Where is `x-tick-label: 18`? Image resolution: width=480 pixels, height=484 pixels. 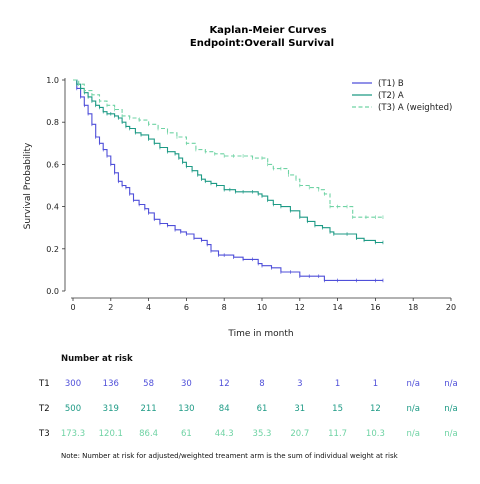 x-tick-label: 18 is located at coordinates (413, 307).